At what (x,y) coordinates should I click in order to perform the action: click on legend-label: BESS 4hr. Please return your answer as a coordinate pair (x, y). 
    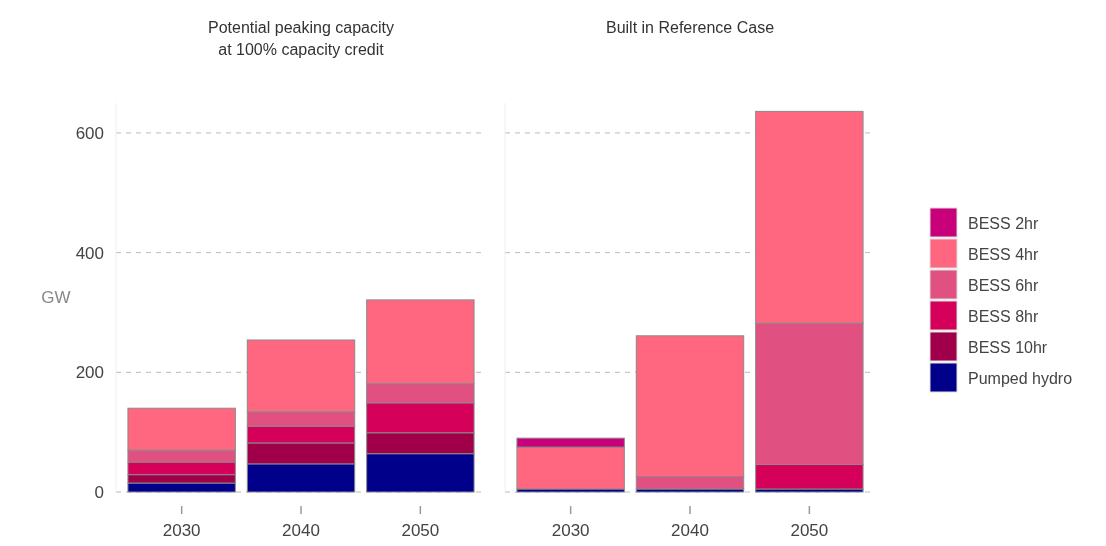
    Looking at the image, I should click on (1003, 254).